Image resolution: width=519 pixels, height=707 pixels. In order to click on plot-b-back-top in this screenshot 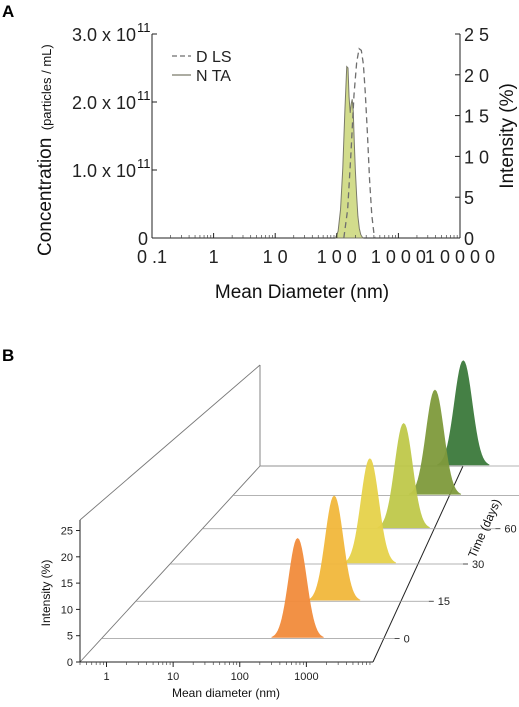, I will do `click(170, 442)`.